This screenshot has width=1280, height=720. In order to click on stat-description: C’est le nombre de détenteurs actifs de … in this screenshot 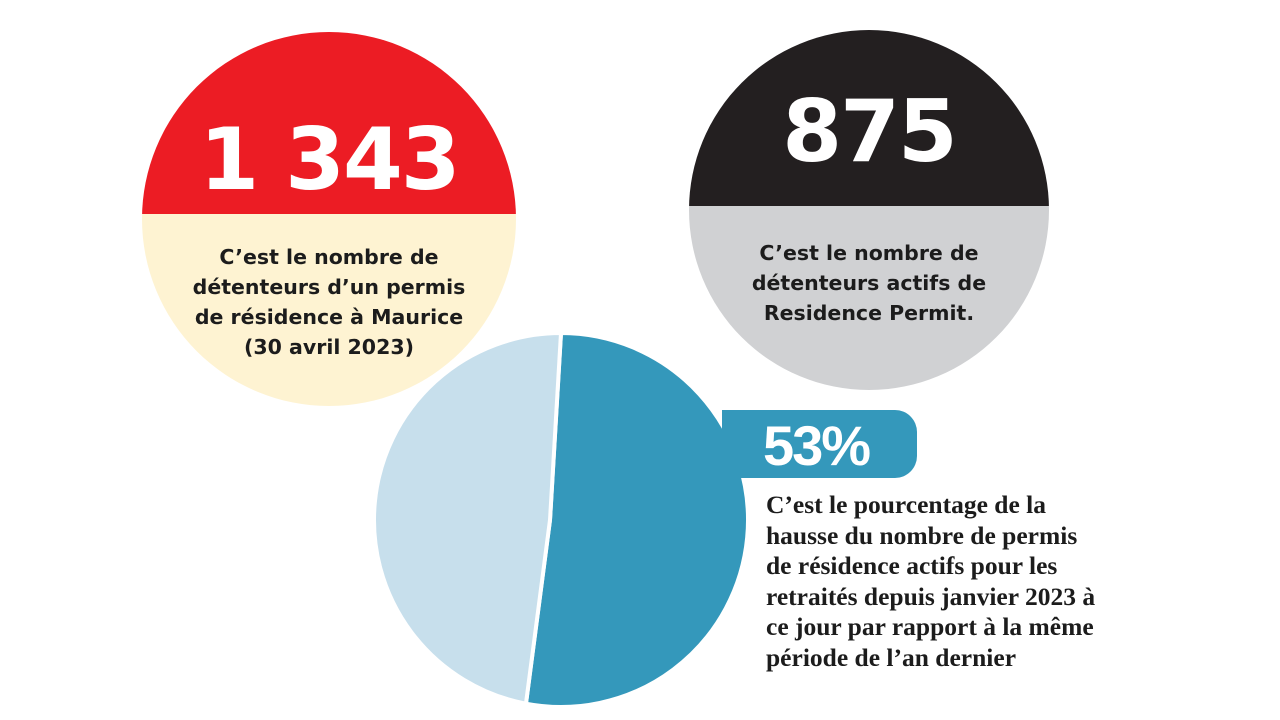, I will do `click(869, 283)`.